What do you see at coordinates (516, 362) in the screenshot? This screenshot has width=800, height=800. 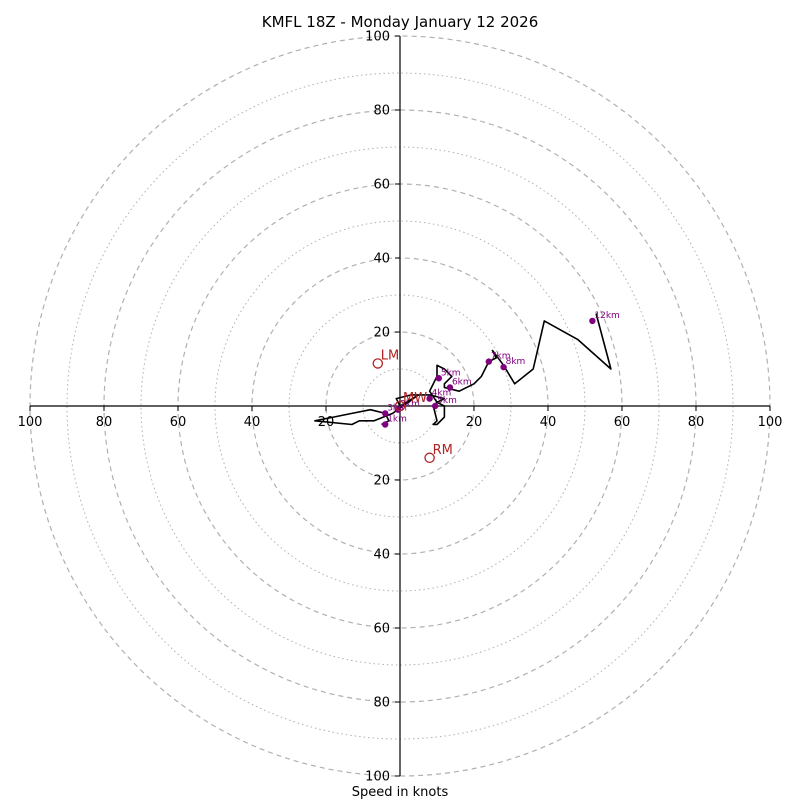 I see `height-marker-label: 8km` at bounding box center [516, 362].